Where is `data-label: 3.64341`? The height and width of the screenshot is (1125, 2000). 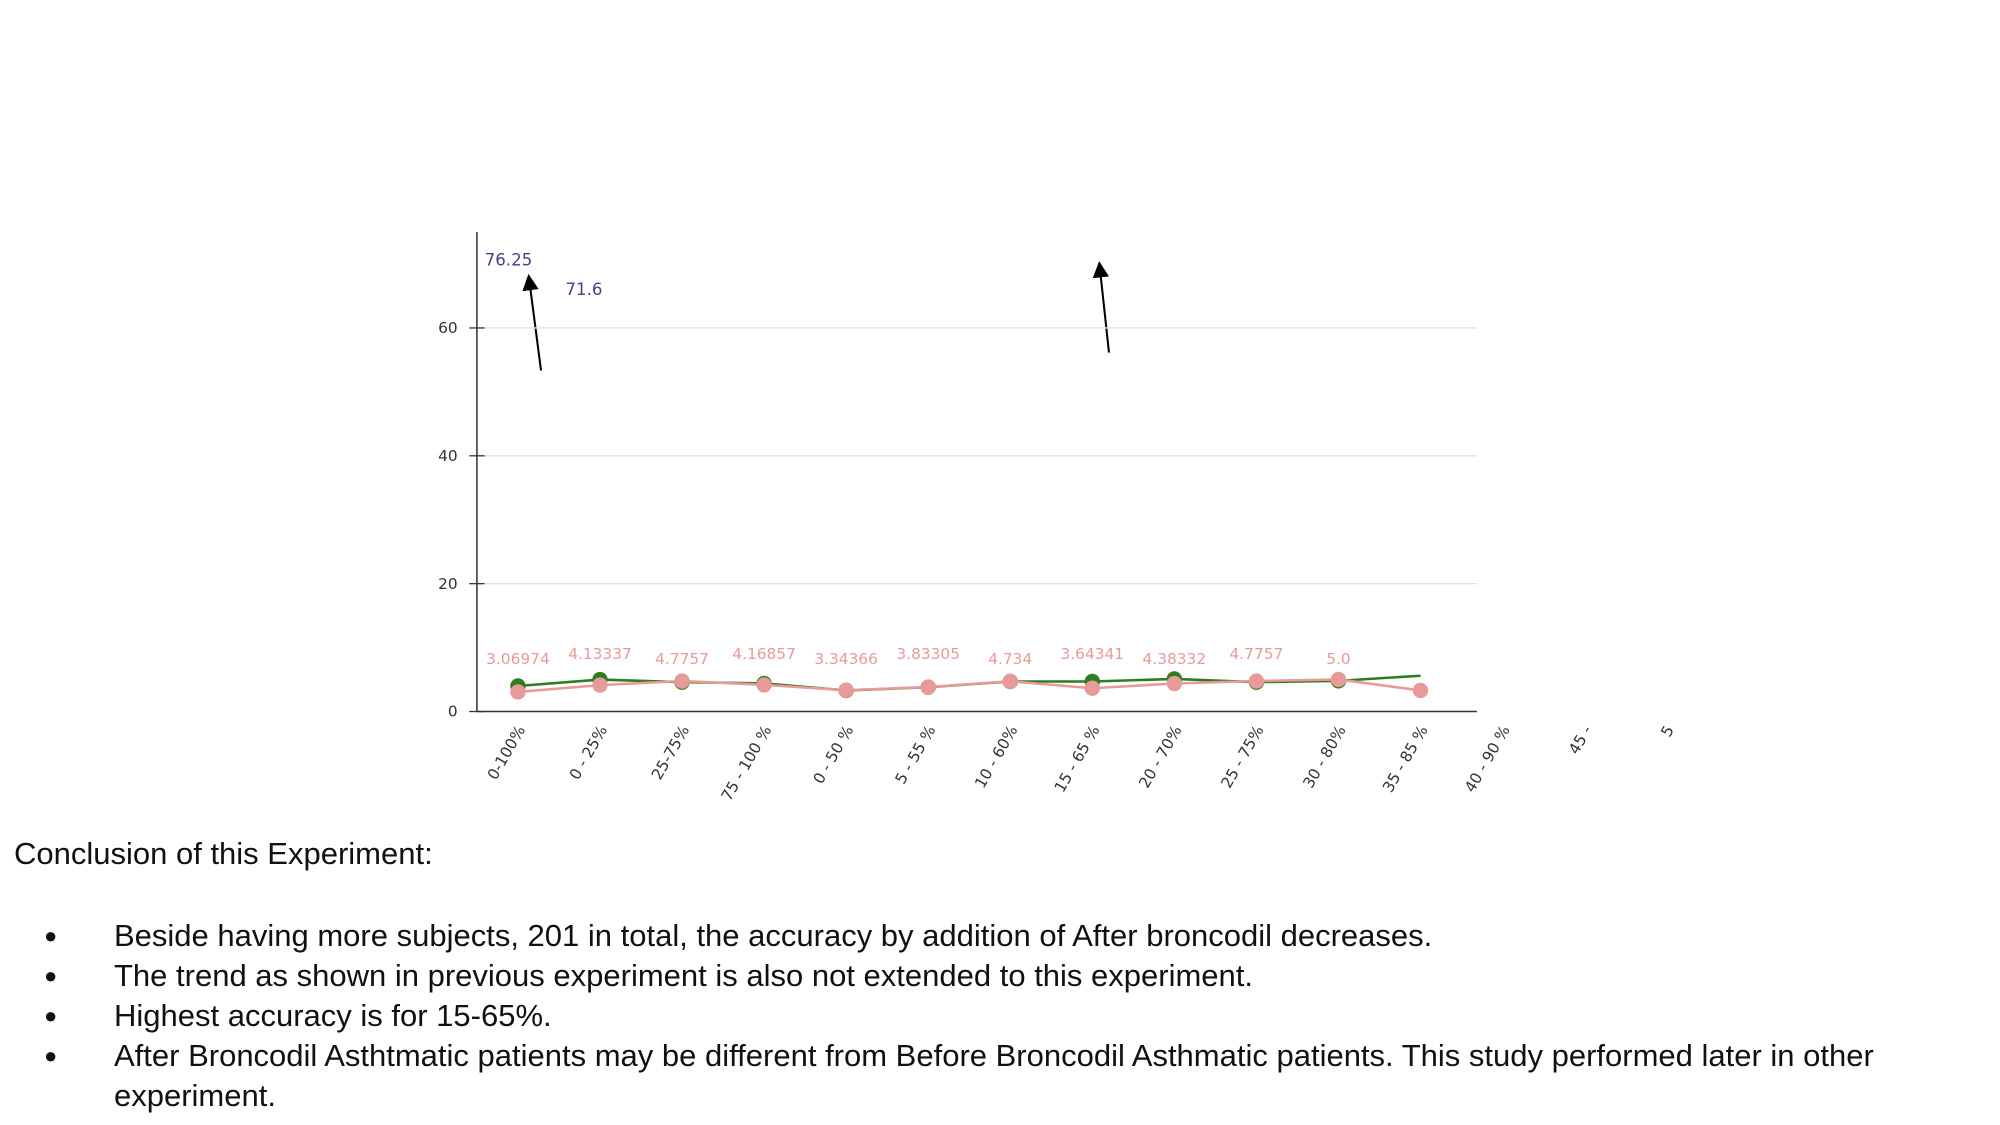 data-label: 3.64341 is located at coordinates (1093, 654).